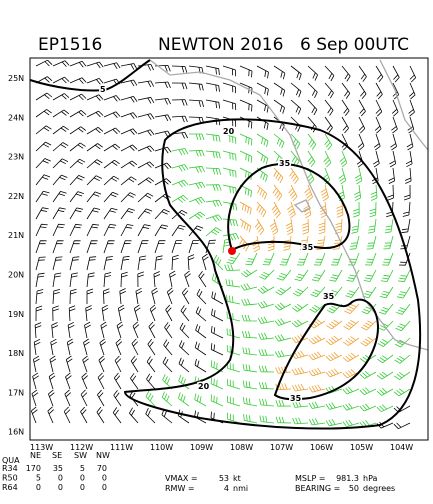  I want to click on lon-label: 112W, so click(81, 447).